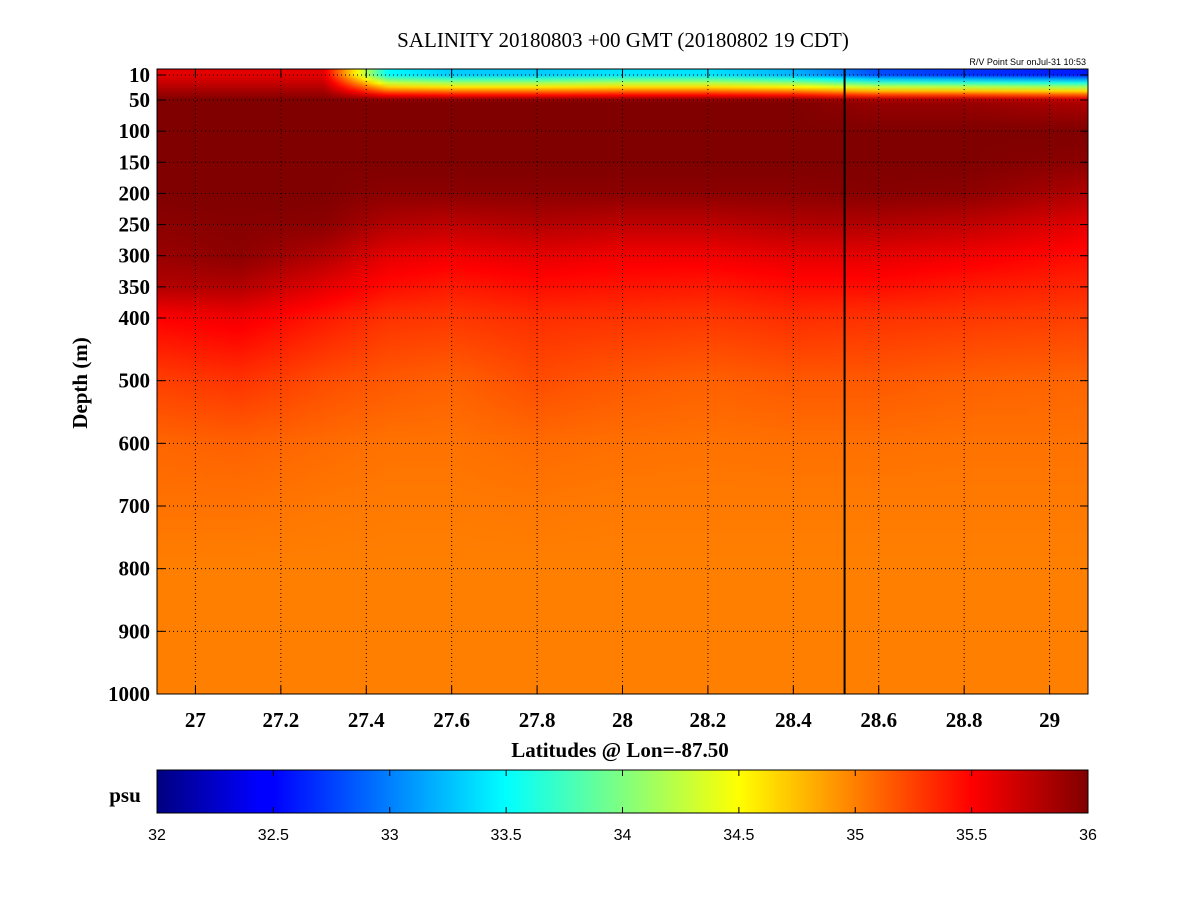  Describe the element at coordinates (1049, 720) in the screenshot. I see `x-tick-label: 29` at that location.